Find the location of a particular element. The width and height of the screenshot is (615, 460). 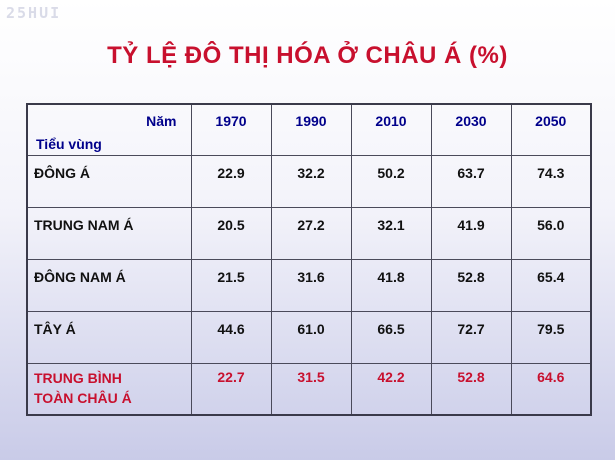

year-header: 2050 is located at coordinates (551, 129).